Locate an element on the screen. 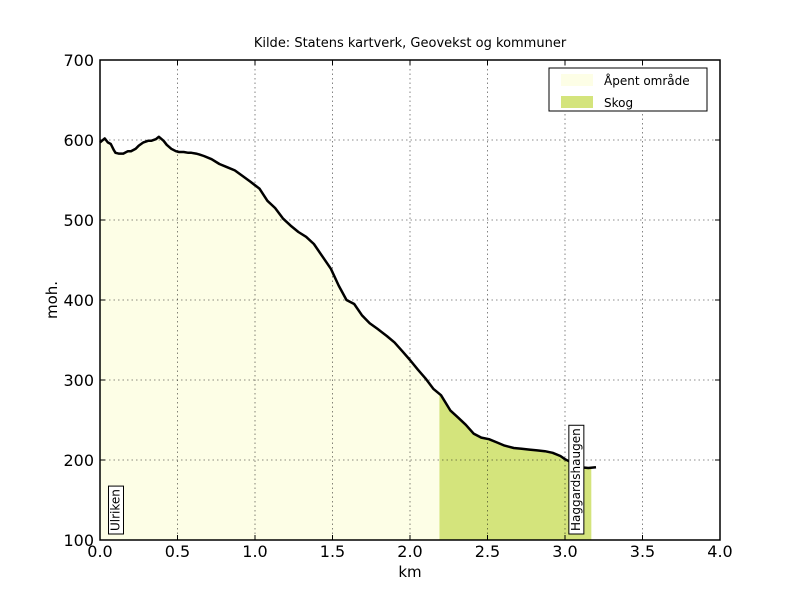 Image resolution: width=800 pixels, height=600 pixels. x-tick-label: 1.5 is located at coordinates (332, 551).